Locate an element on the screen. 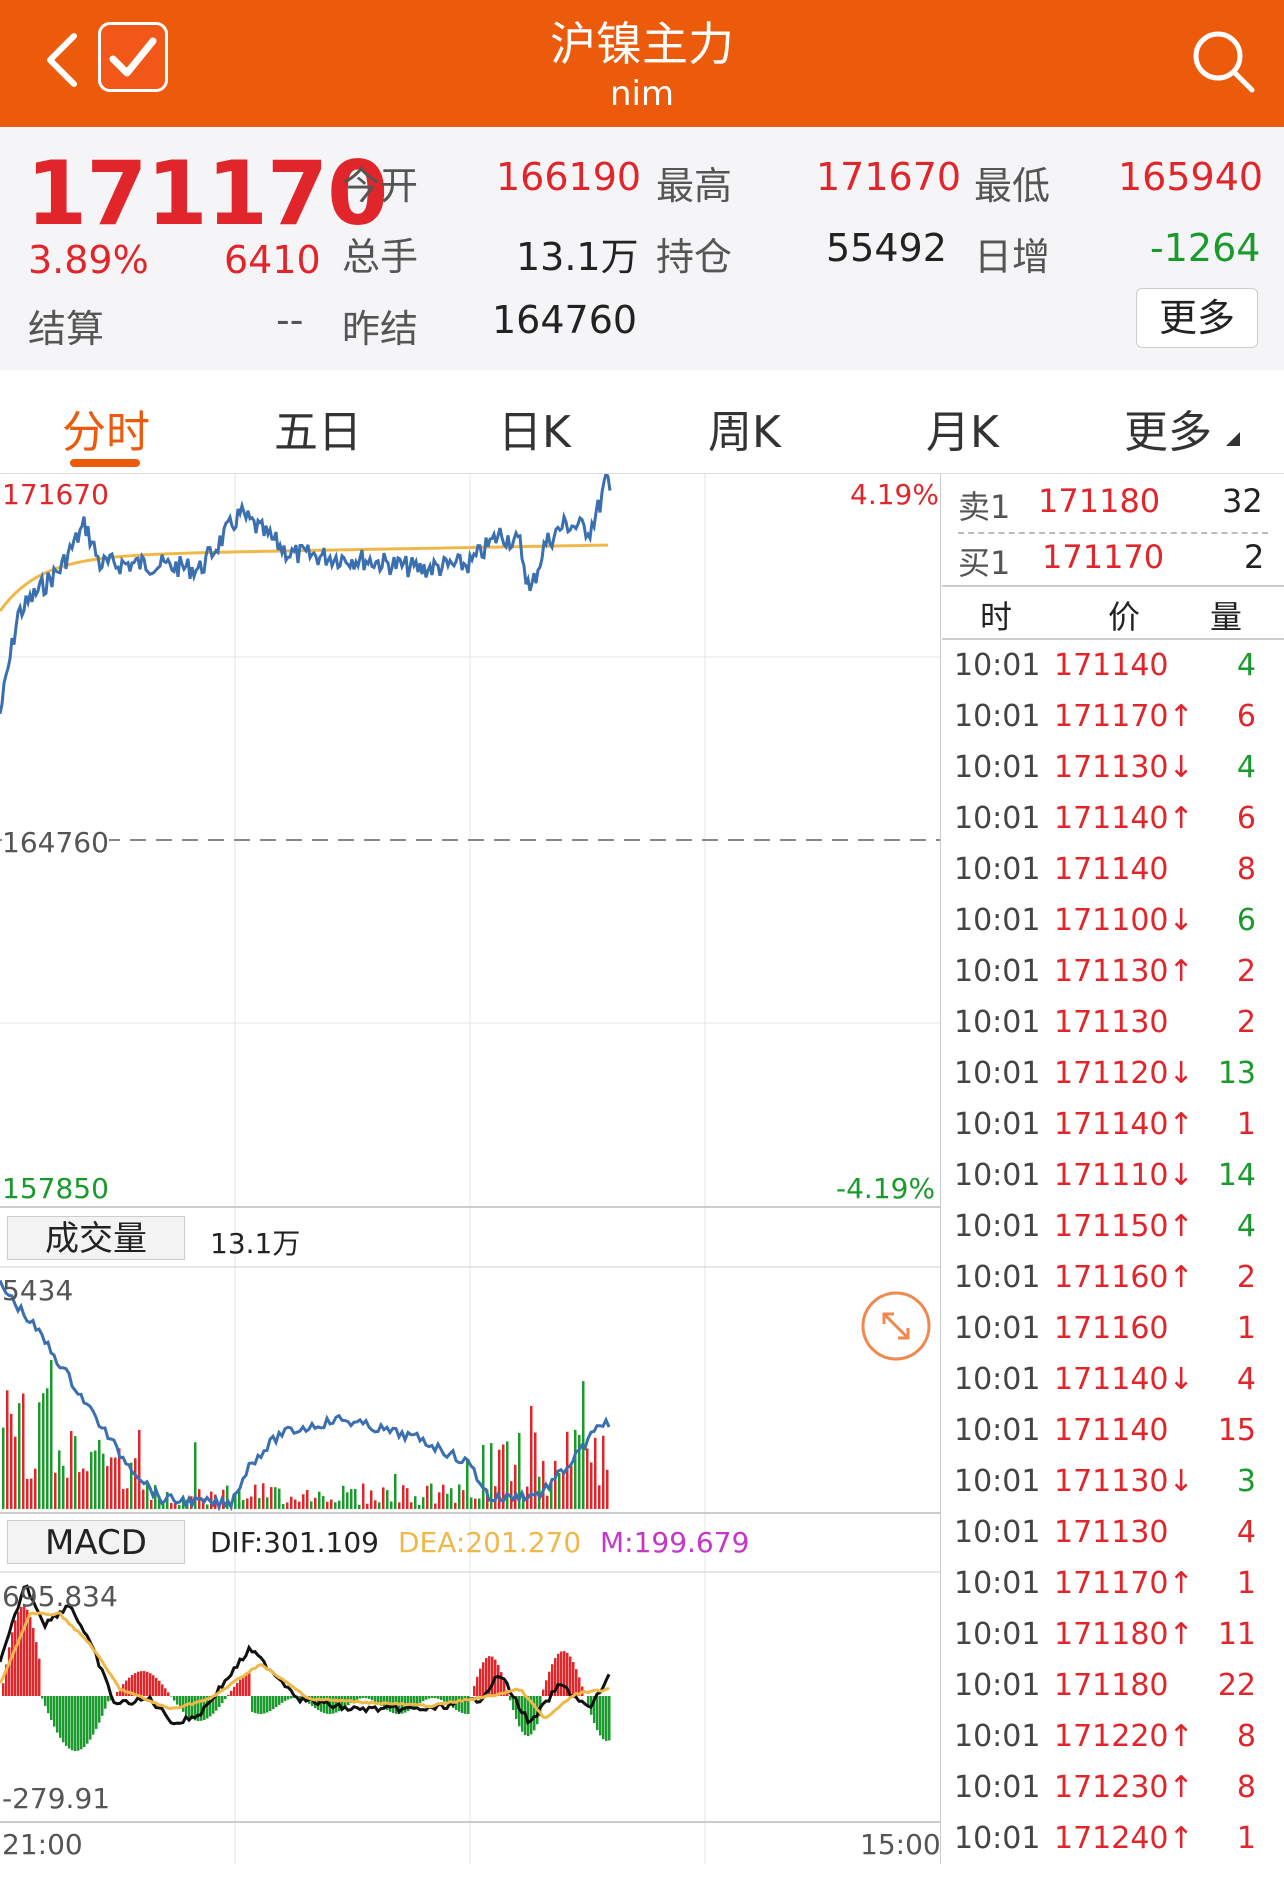 This screenshot has width=1284, height=1882. macd-dif-value: DIF:301.109 is located at coordinates (294, 1542).